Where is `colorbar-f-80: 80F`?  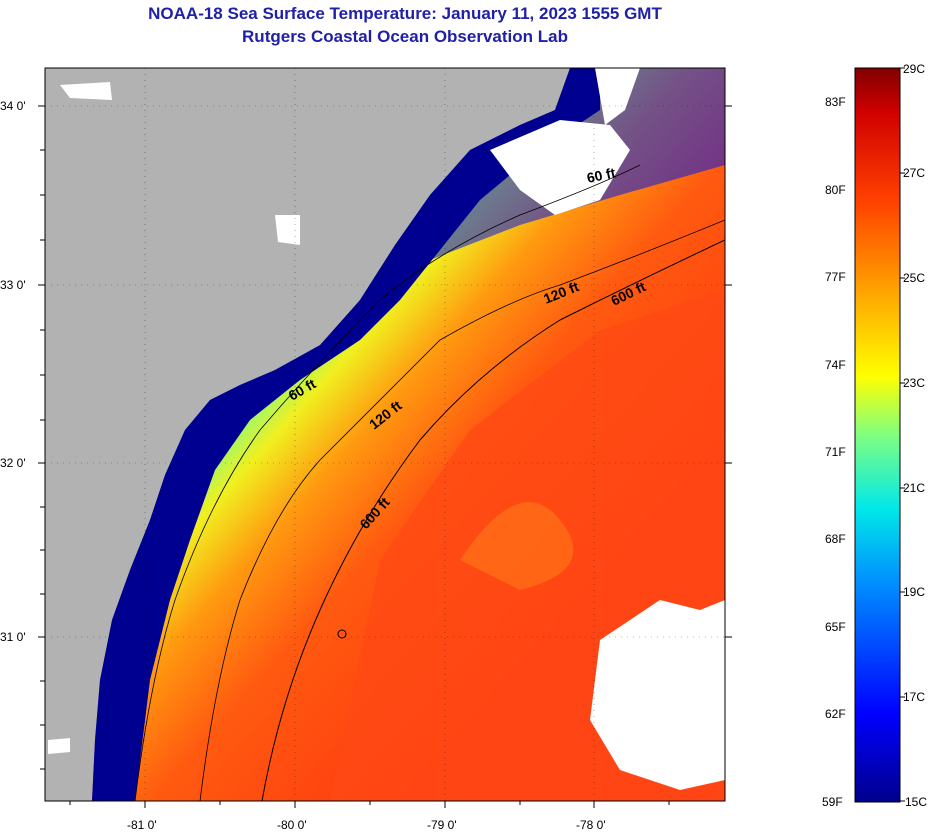
colorbar-f-80: 80F is located at coordinates (835, 190).